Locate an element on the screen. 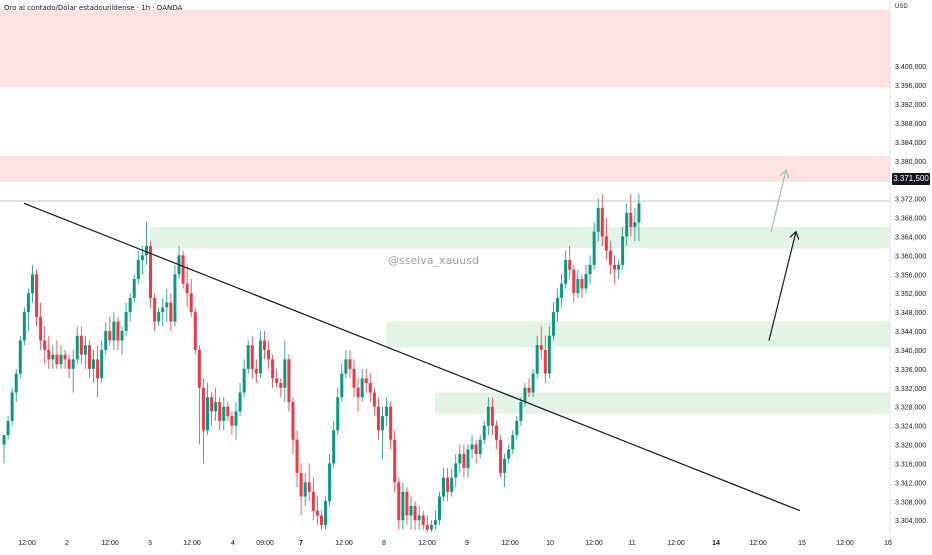  last-price-label: 3.371,500 is located at coordinates (911, 179).